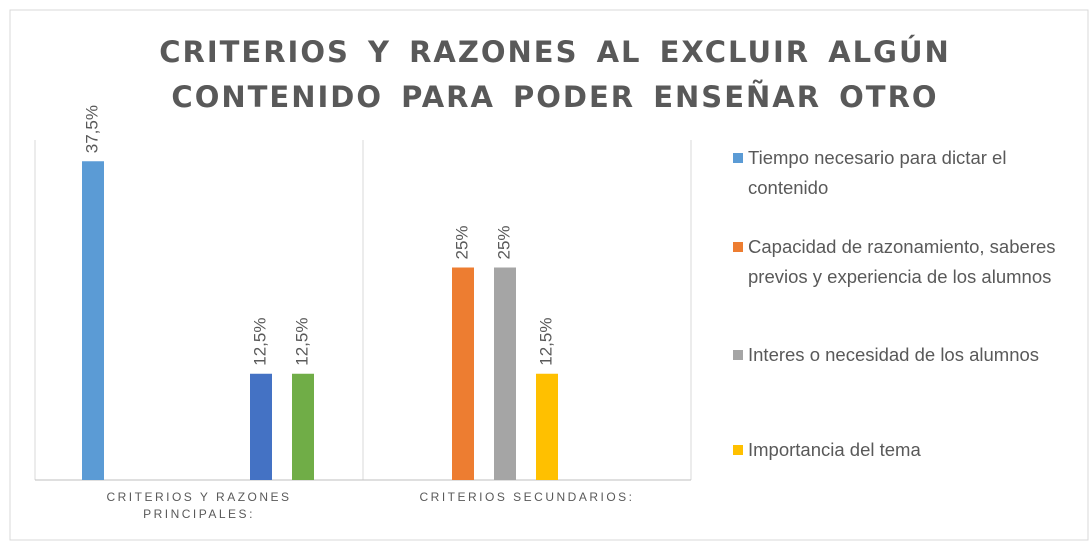 Image resolution: width=1089 pixels, height=541 pixels. I want to click on legend-label: Interes o necesidad de los alumnos, so click(894, 354).